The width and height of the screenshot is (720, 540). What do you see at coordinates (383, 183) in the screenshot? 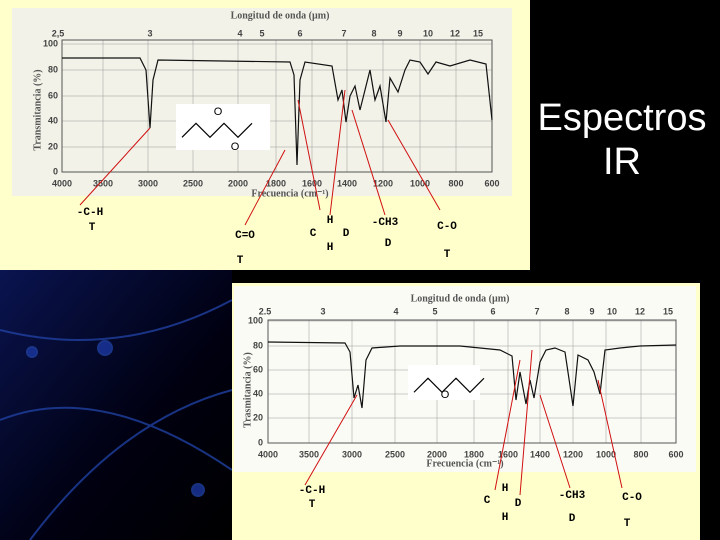
I see `frequency-tick: 1200` at bounding box center [383, 183].